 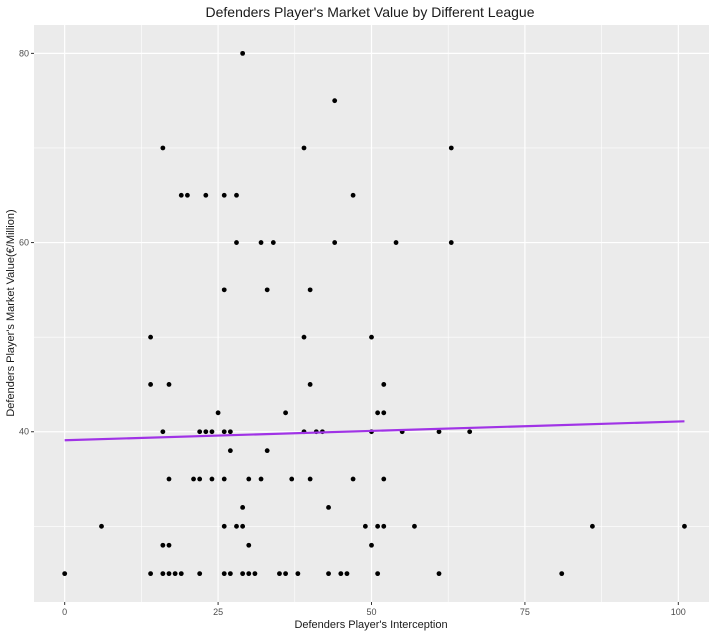 What do you see at coordinates (525, 612) in the screenshot?
I see `x-tick-label: 75` at bounding box center [525, 612].